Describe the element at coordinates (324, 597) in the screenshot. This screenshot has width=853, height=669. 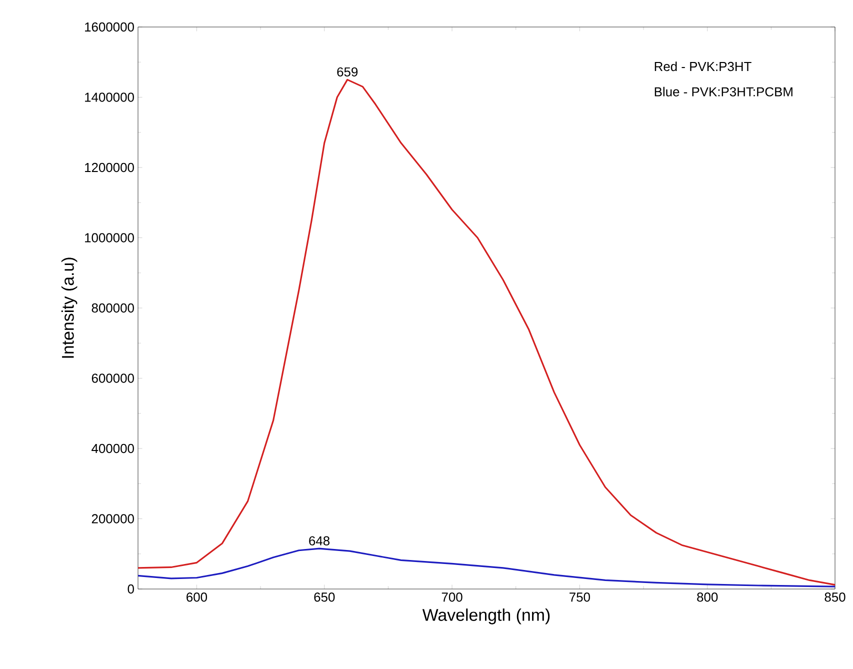
I see `x-tick-label: 650` at that location.